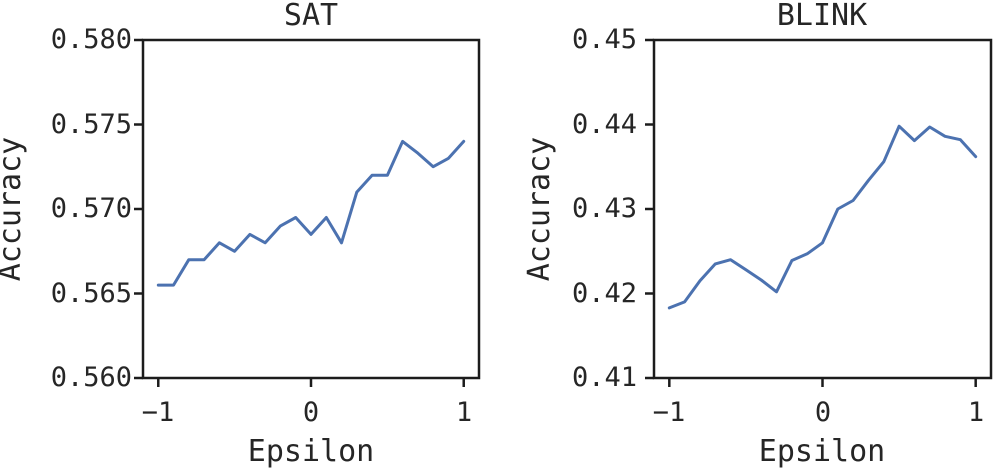  I want to click on blink-title: BLINK, so click(822, 16).